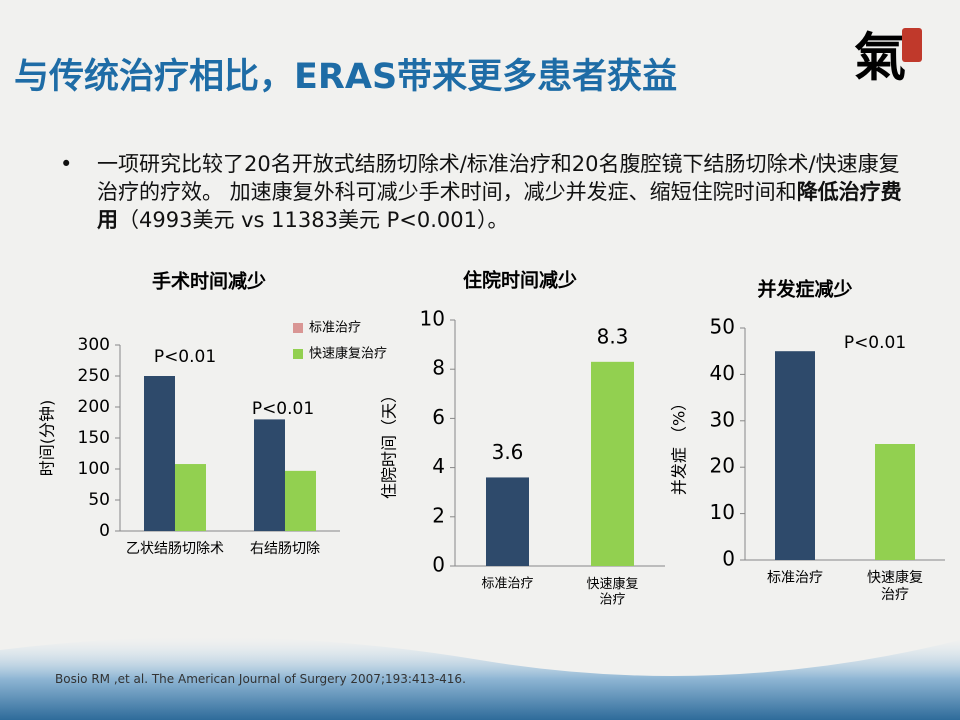 The image size is (960, 720). I want to click on y-axis-label: 并发症 （%）, so click(679, 445).